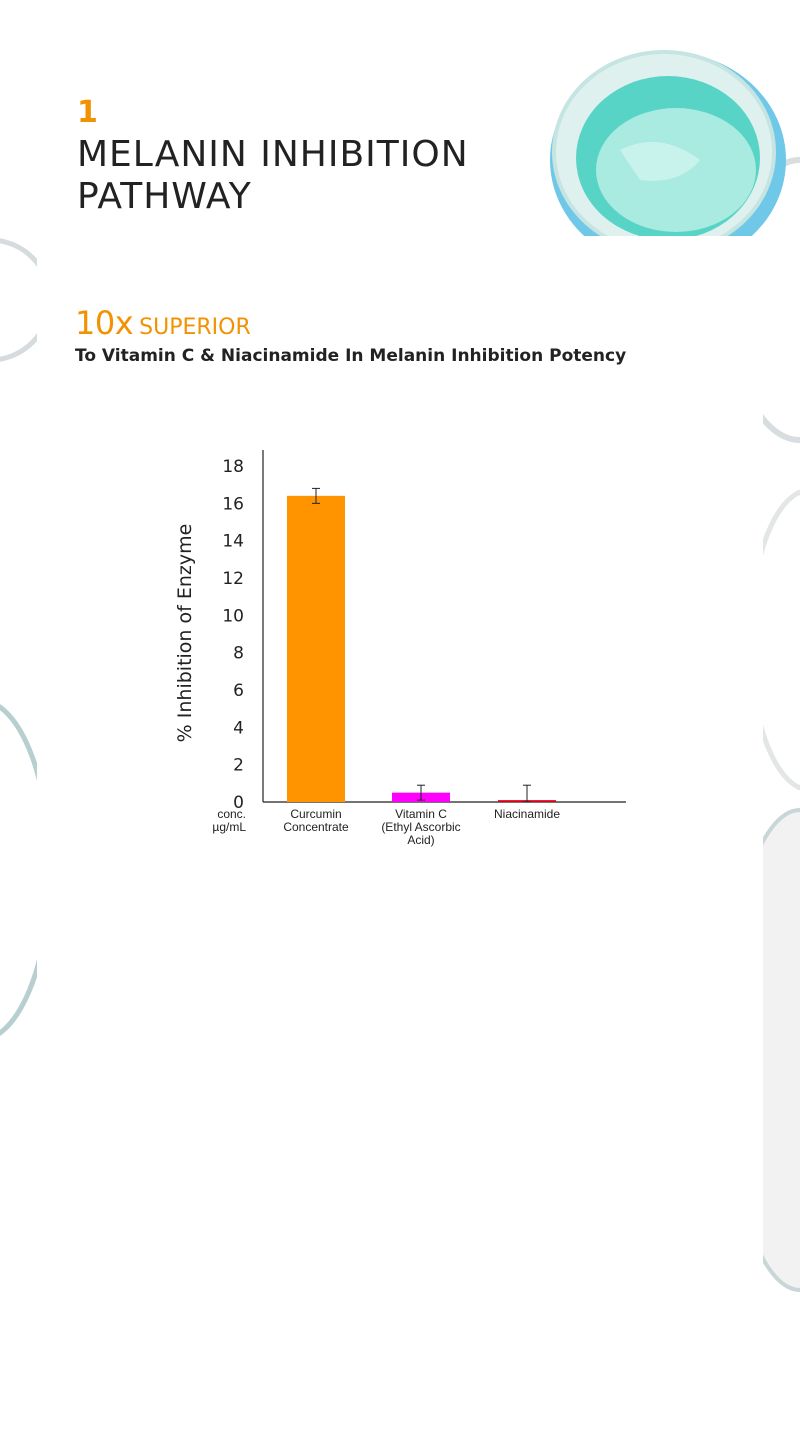 This screenshot has height=1429, width=800. I want to click on y-tick-label: 14, so click(233, 542).